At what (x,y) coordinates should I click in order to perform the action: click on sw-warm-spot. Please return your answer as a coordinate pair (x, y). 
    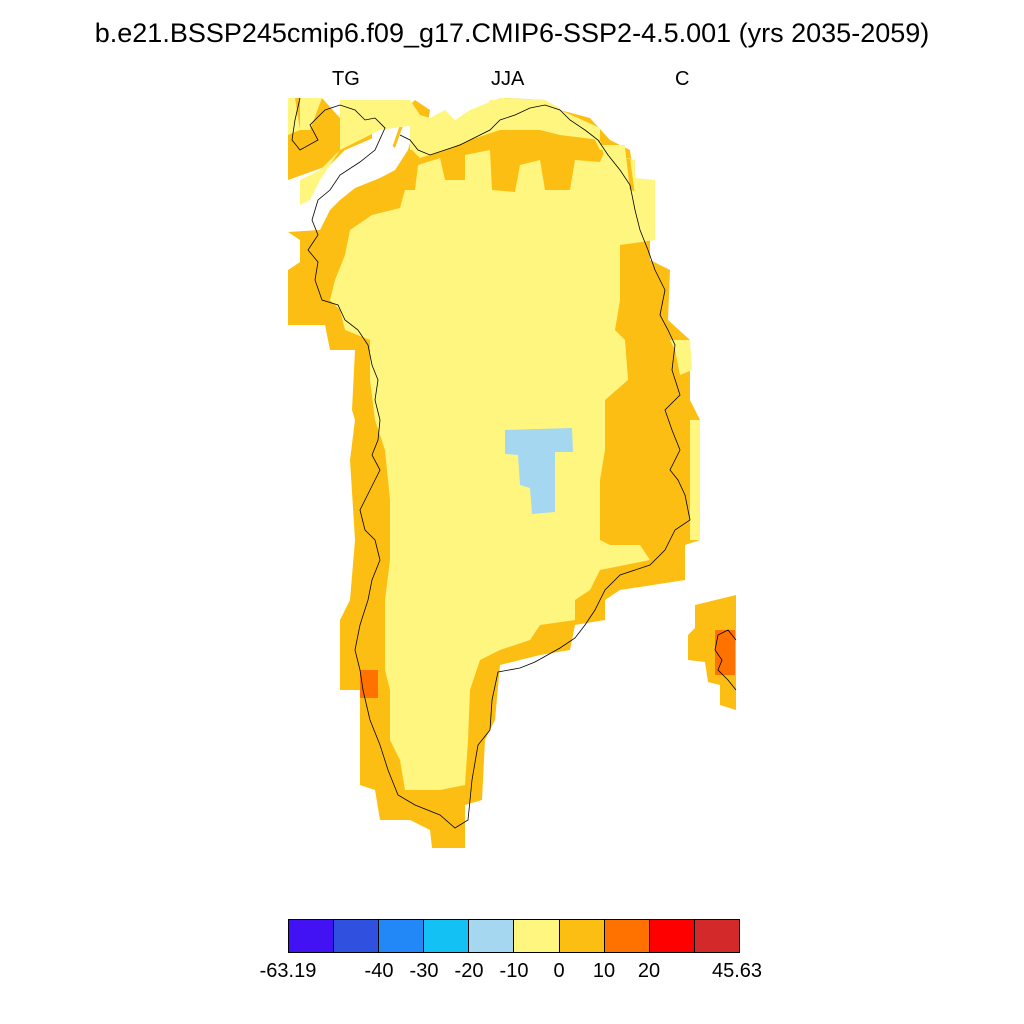
    Looking at the image, I should click on (369, 684).